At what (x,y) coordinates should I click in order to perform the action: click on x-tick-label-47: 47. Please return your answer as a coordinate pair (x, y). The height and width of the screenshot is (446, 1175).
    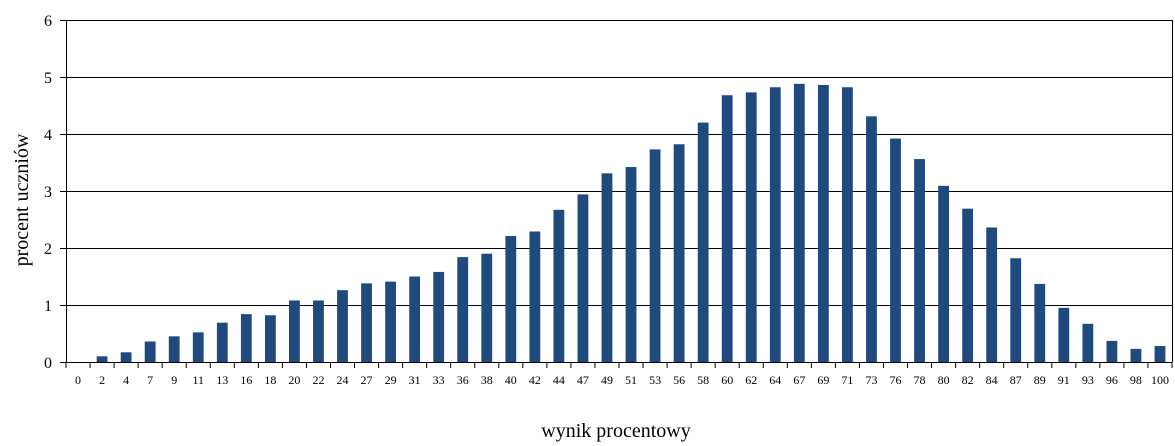
    Looking at the image, I should click on (583, 380).